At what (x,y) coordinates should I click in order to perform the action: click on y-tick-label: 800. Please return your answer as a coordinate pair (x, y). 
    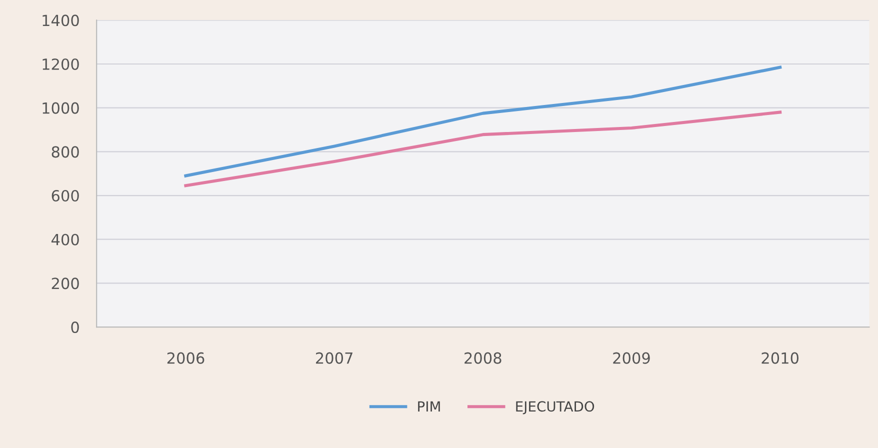
    Looking at the image, I should click on (65, 152).